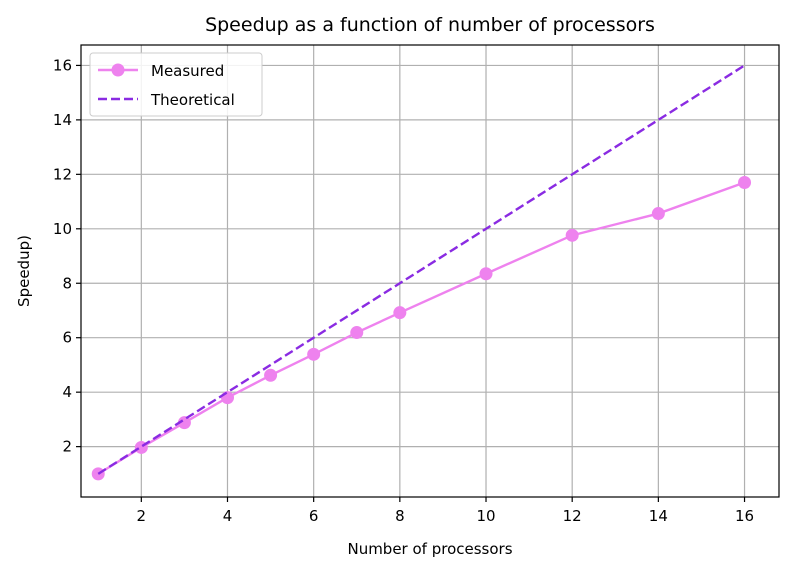 The width and height of the screenshot is (793, 578). I want to click on y-tick-label: 2, so click(67, 447).